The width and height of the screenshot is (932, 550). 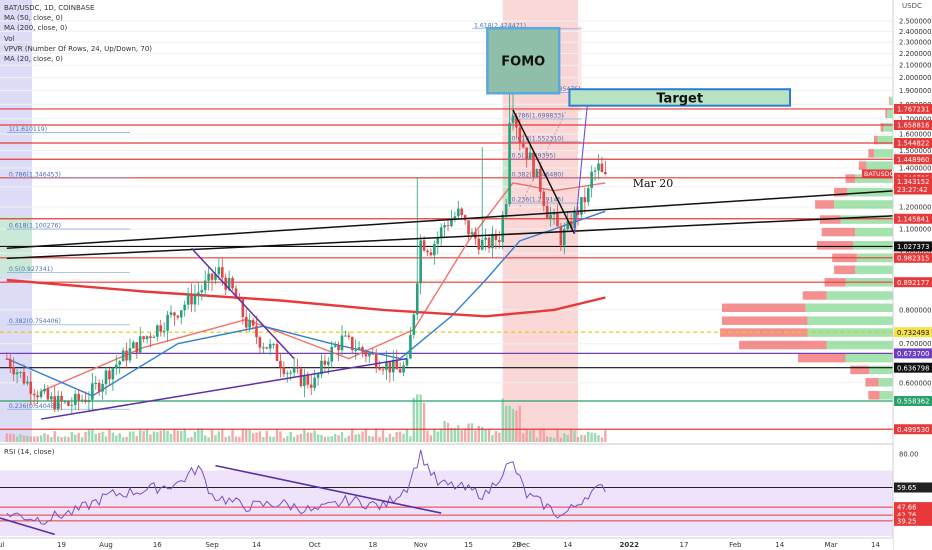 I want to click on price-tick-label: 1.400000, so click(x=915, y=168).